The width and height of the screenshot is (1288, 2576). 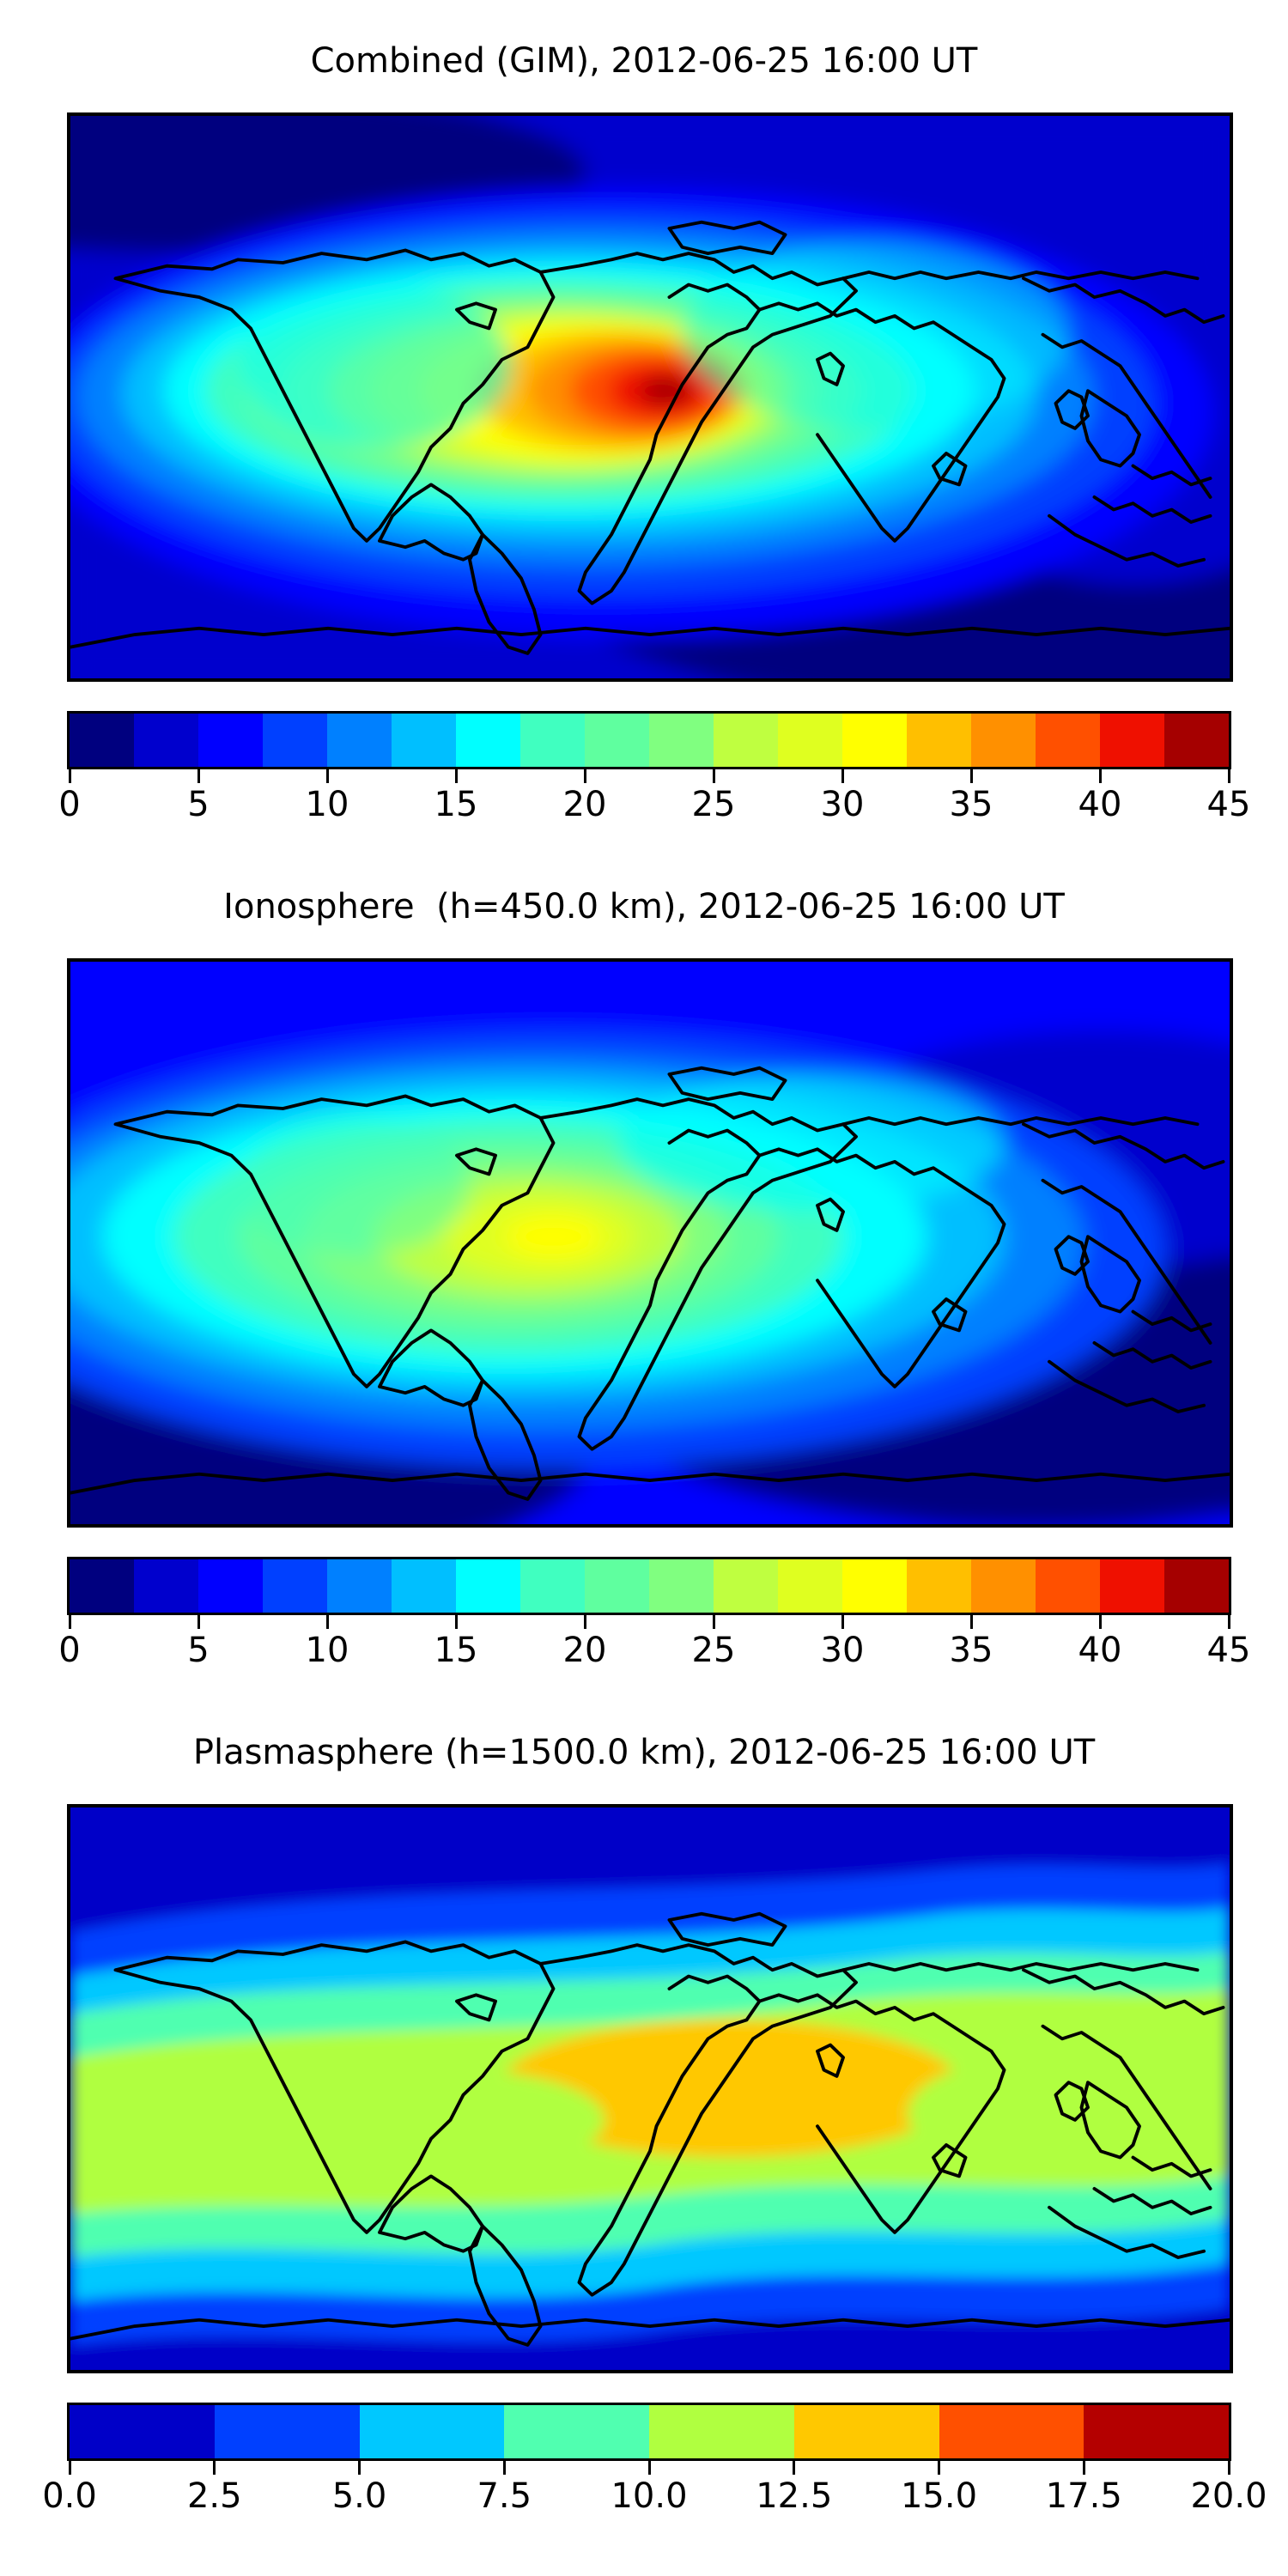 I want to click on colorbar-plasmasphere: 0.0 2.5 5.0 7.5 10.0 12.5 15.0 17.5 20.0, so click(x=654, y=2463).